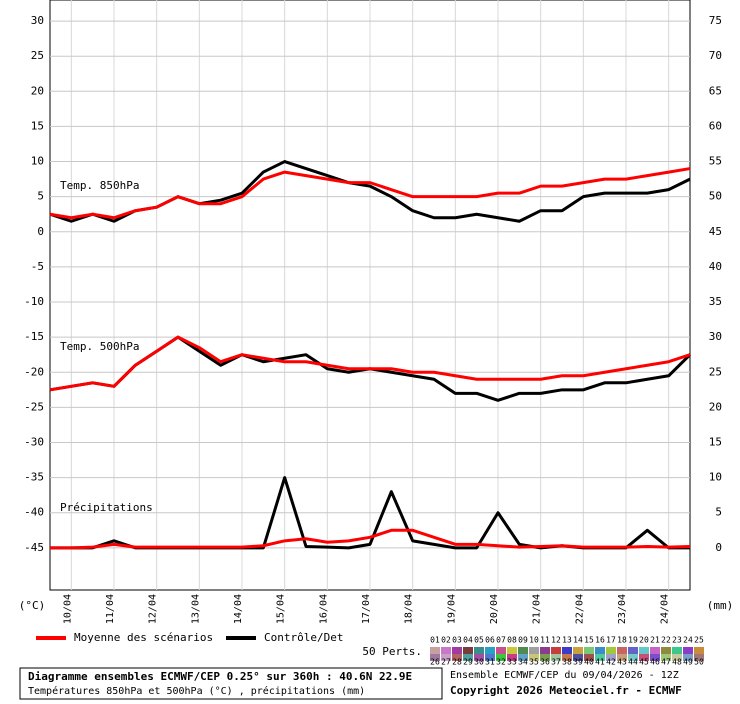 The image size is (740, 704). Describe the element at coordinates (143, 637) in the screenshot. I see `legend-label: Moyenne des scénarios` at that location.